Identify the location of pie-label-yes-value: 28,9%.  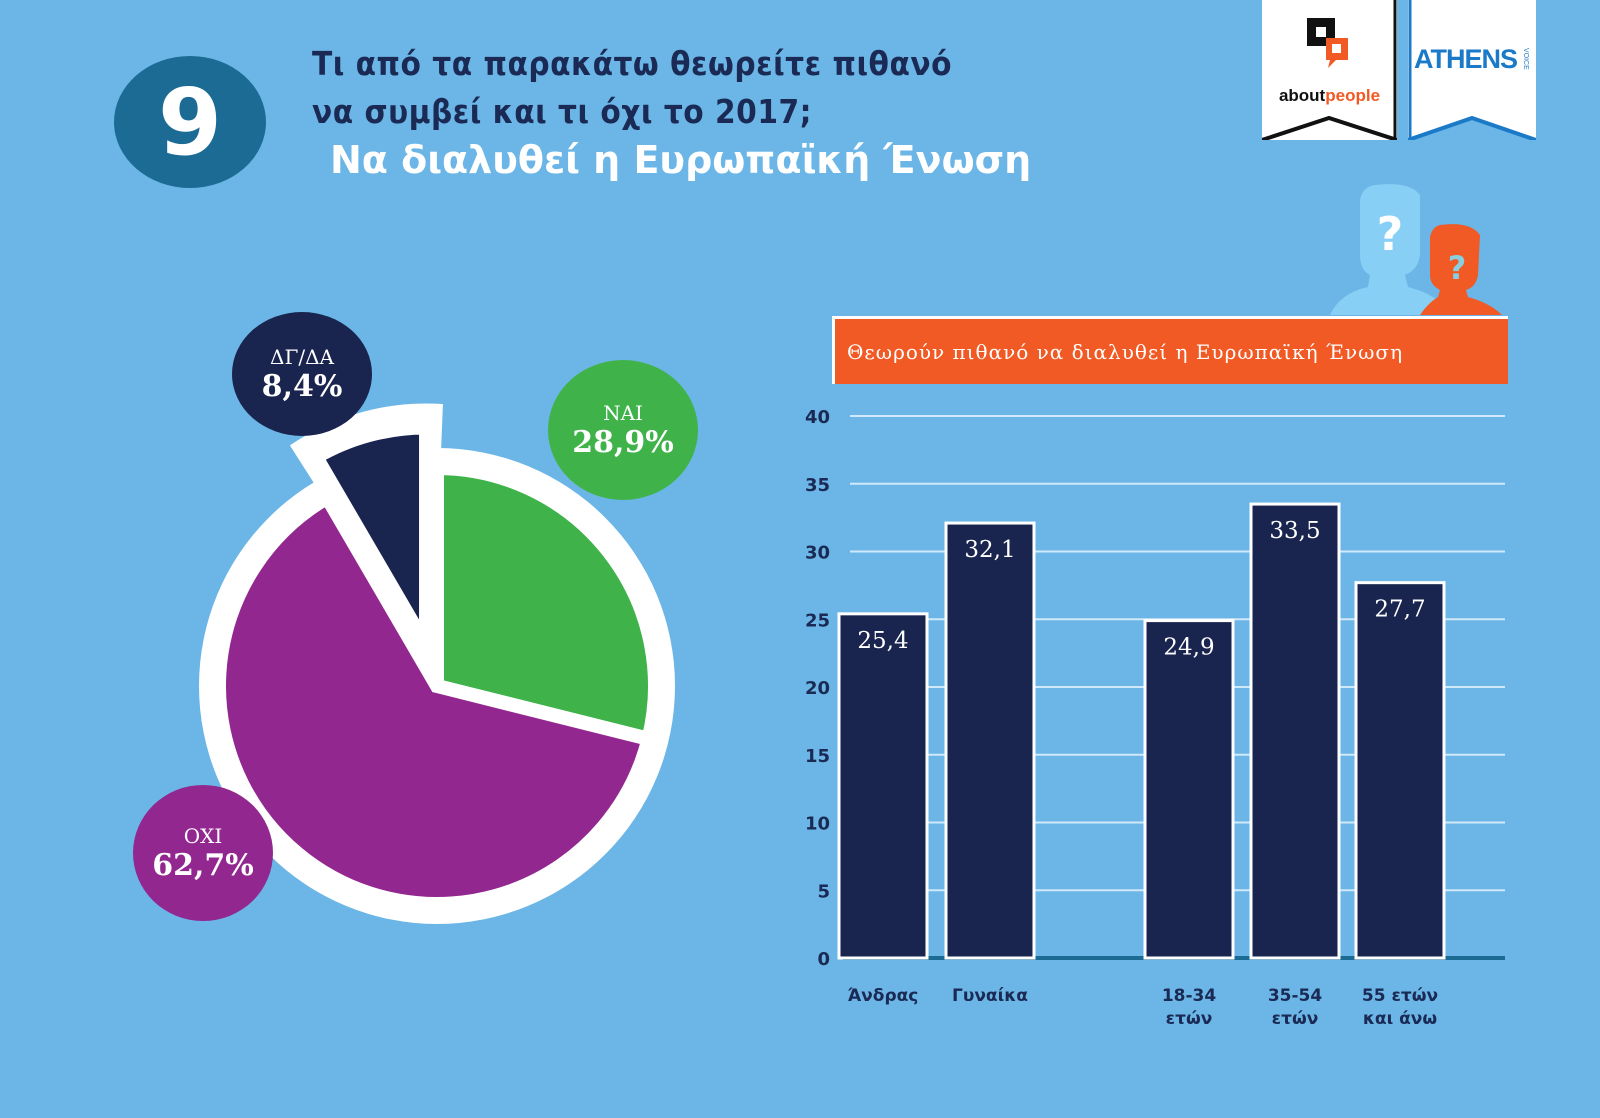
(623, 442).